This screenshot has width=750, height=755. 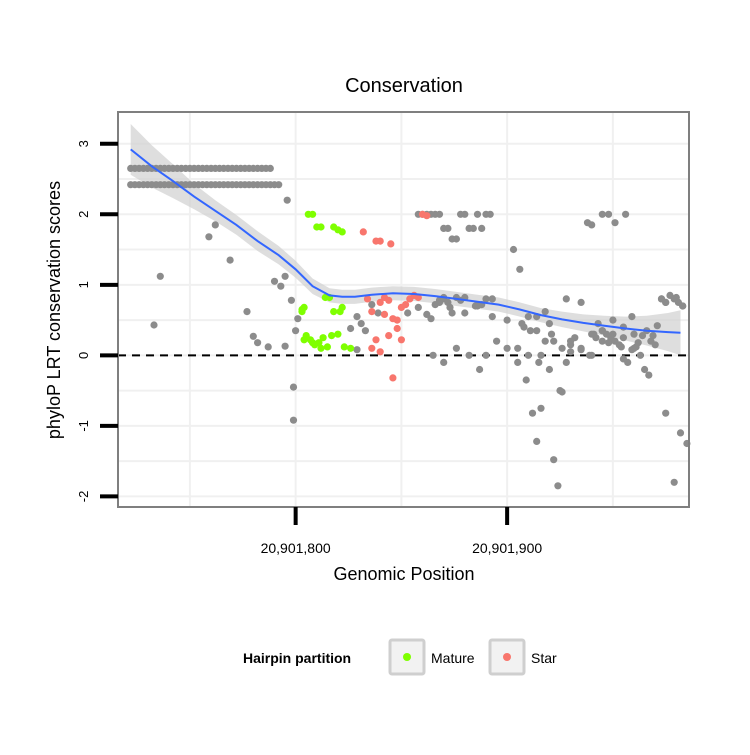 What do you see at coordinates (544, 658) in the screenshot?
I see `legend-label-star: Star` at bounding box center [544, 658].